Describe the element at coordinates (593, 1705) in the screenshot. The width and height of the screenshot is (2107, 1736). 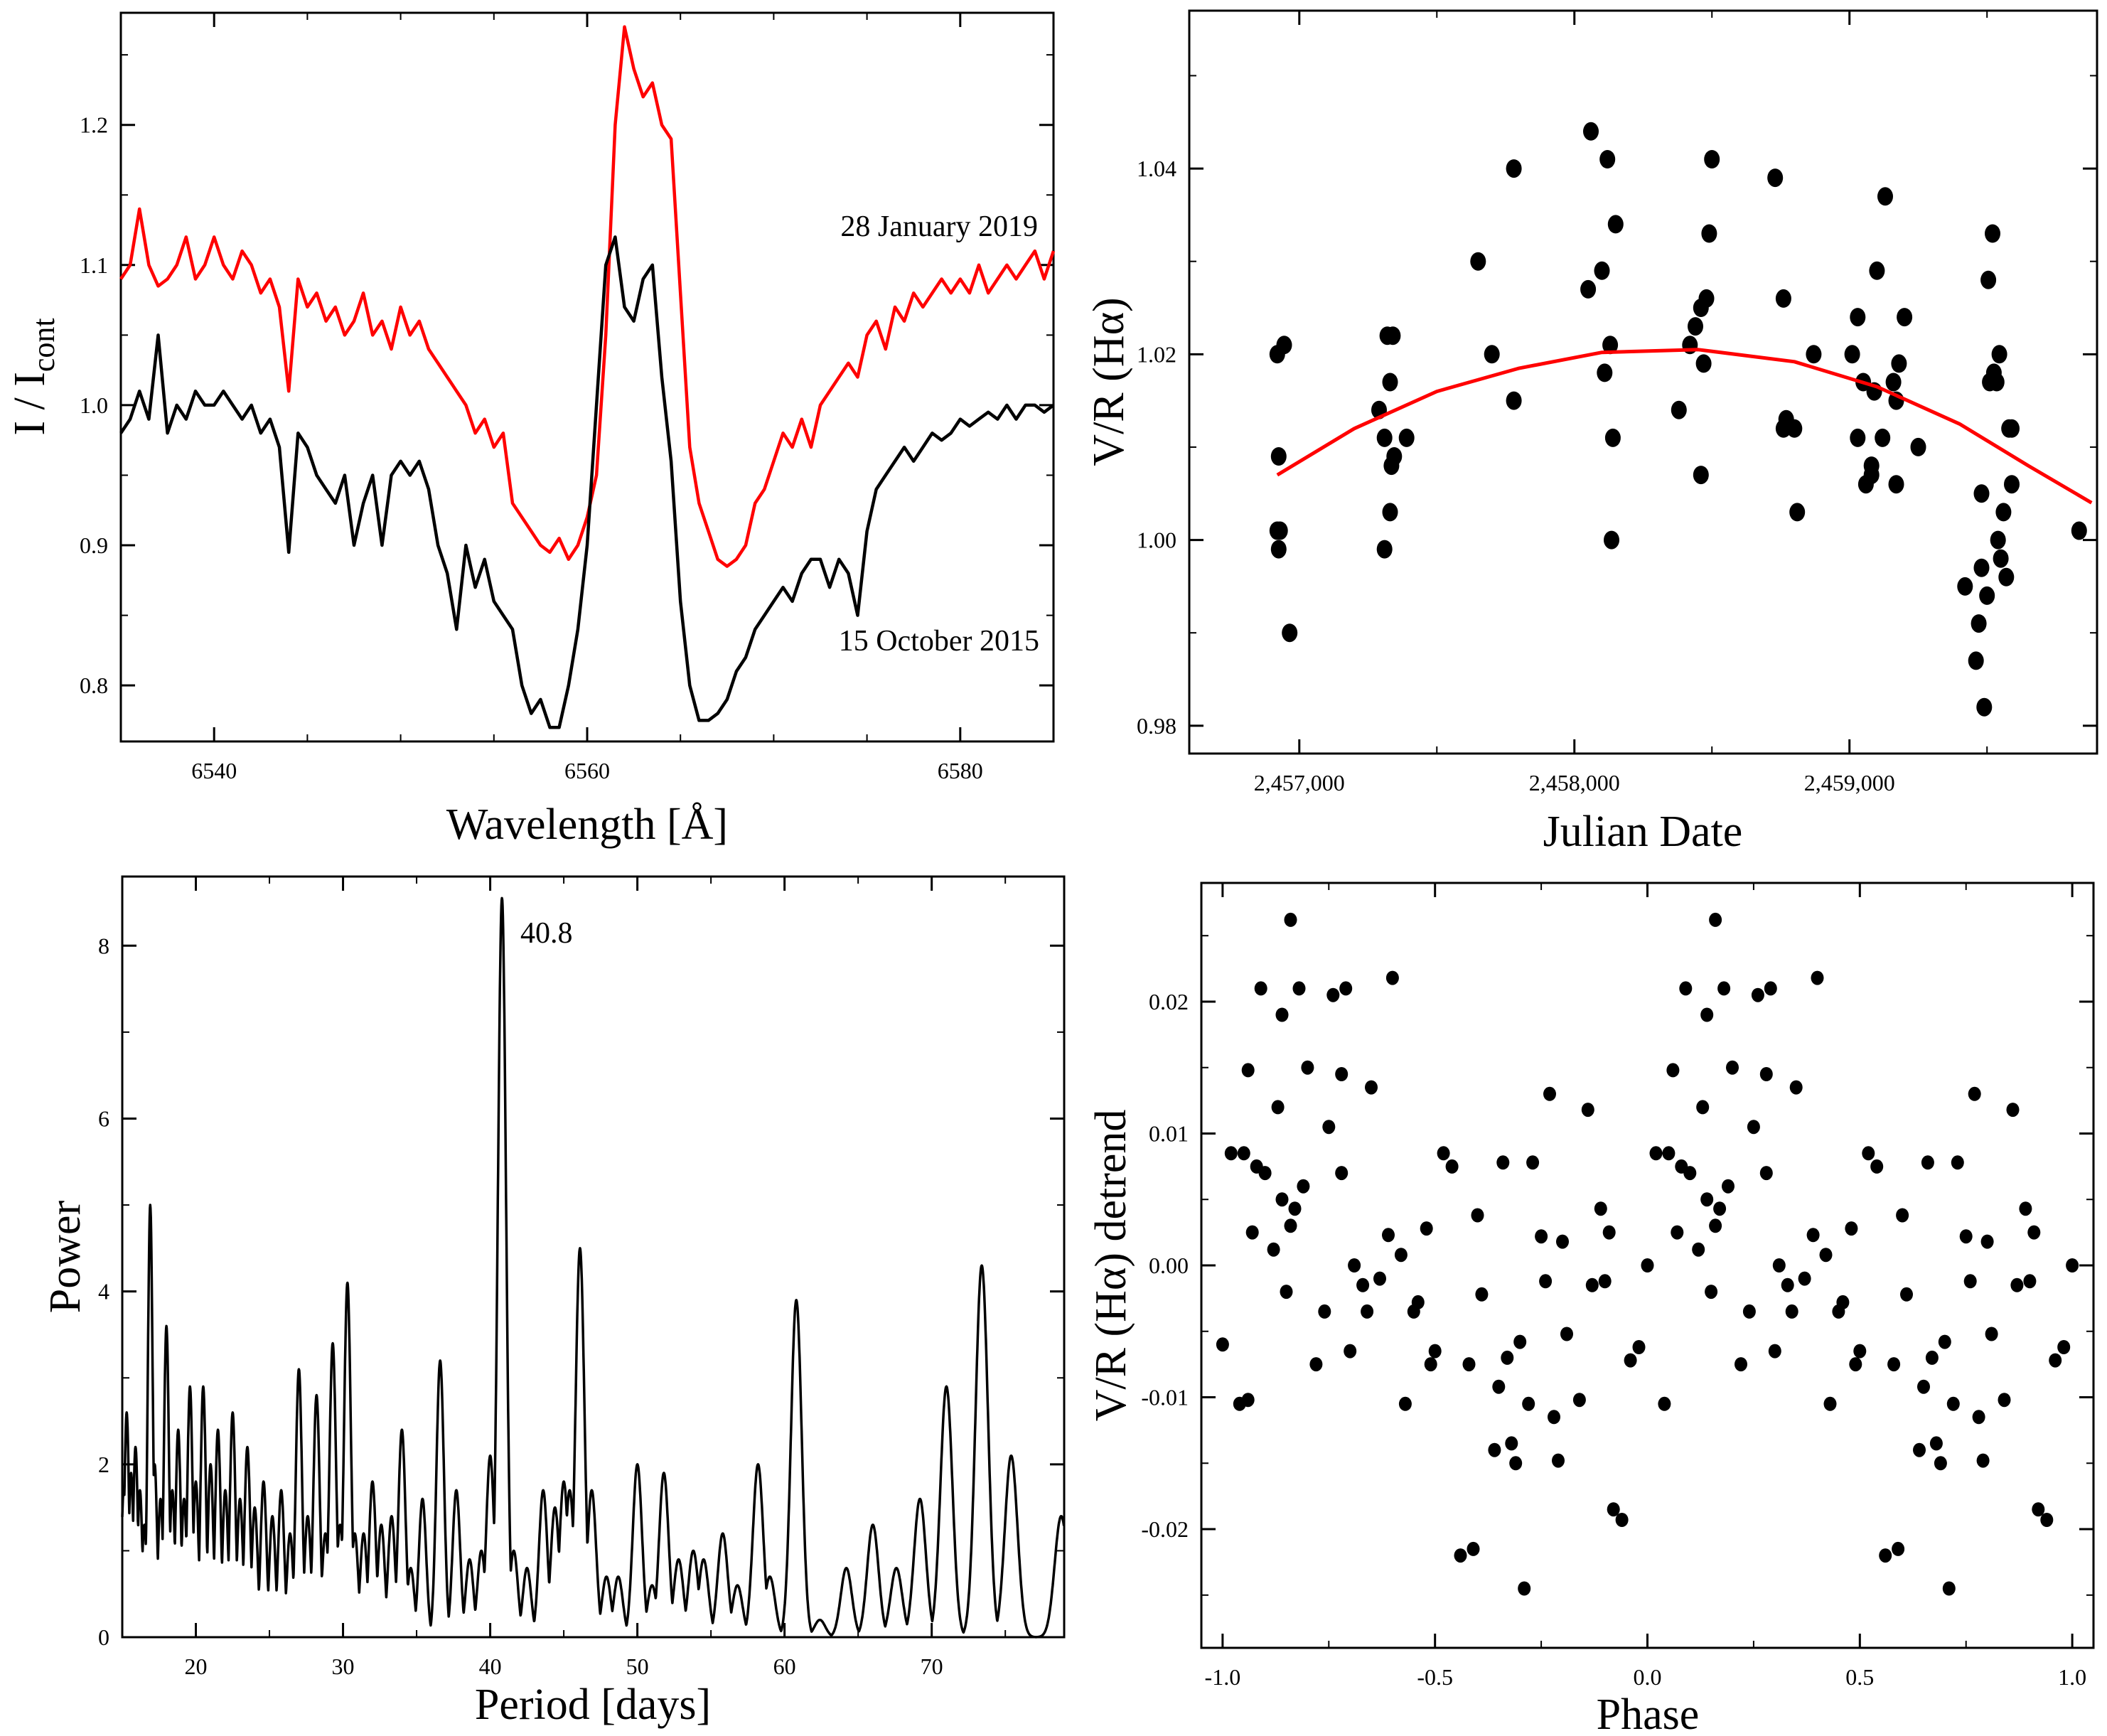
I see `periodogram-xlabel: Period [days]` at that location.